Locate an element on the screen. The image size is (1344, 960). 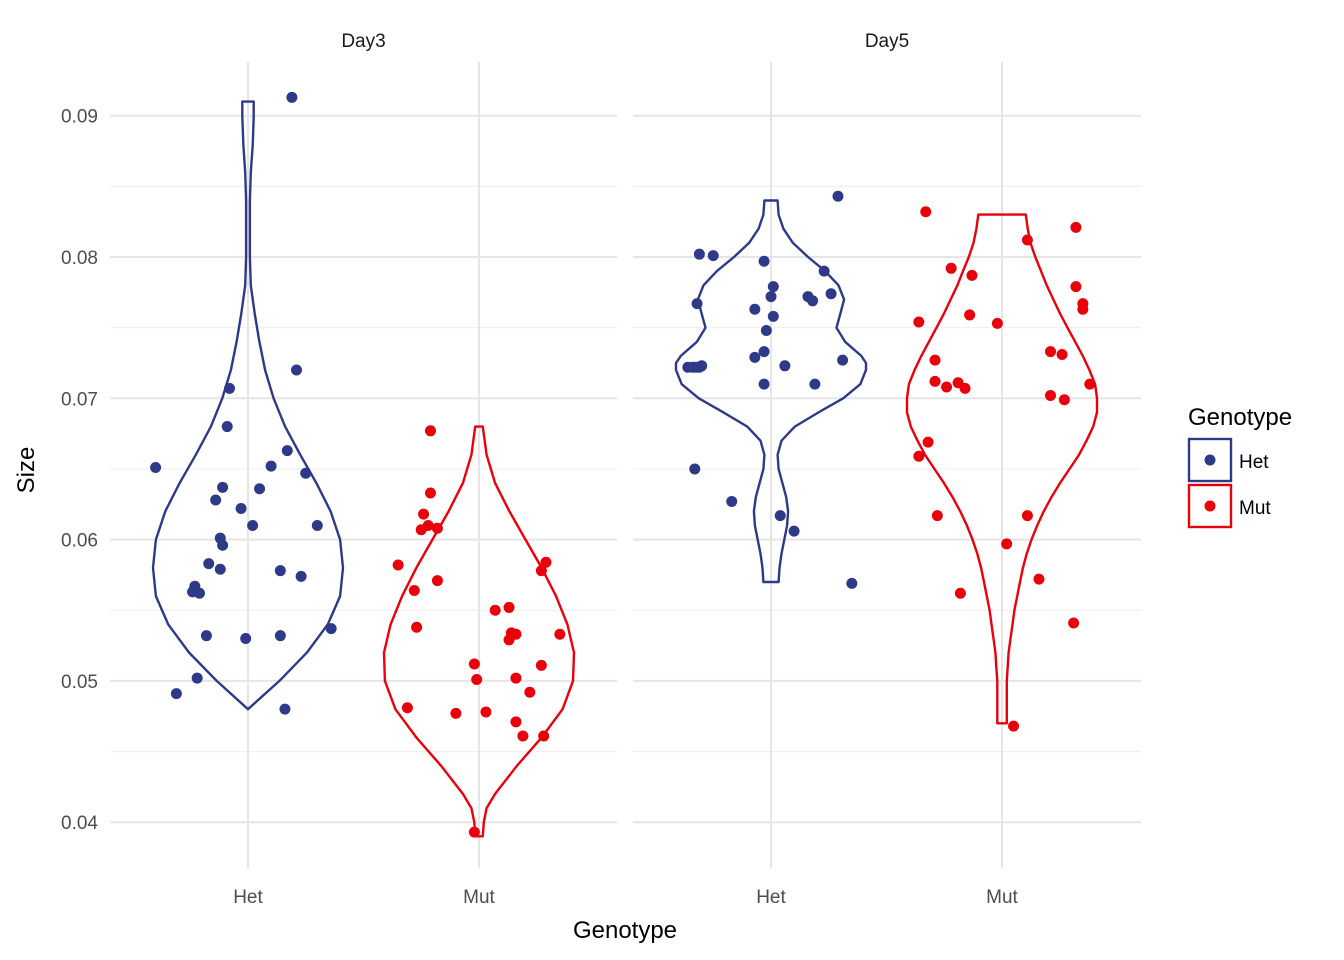
legend-key-het is located at coordinates (1210, 460).